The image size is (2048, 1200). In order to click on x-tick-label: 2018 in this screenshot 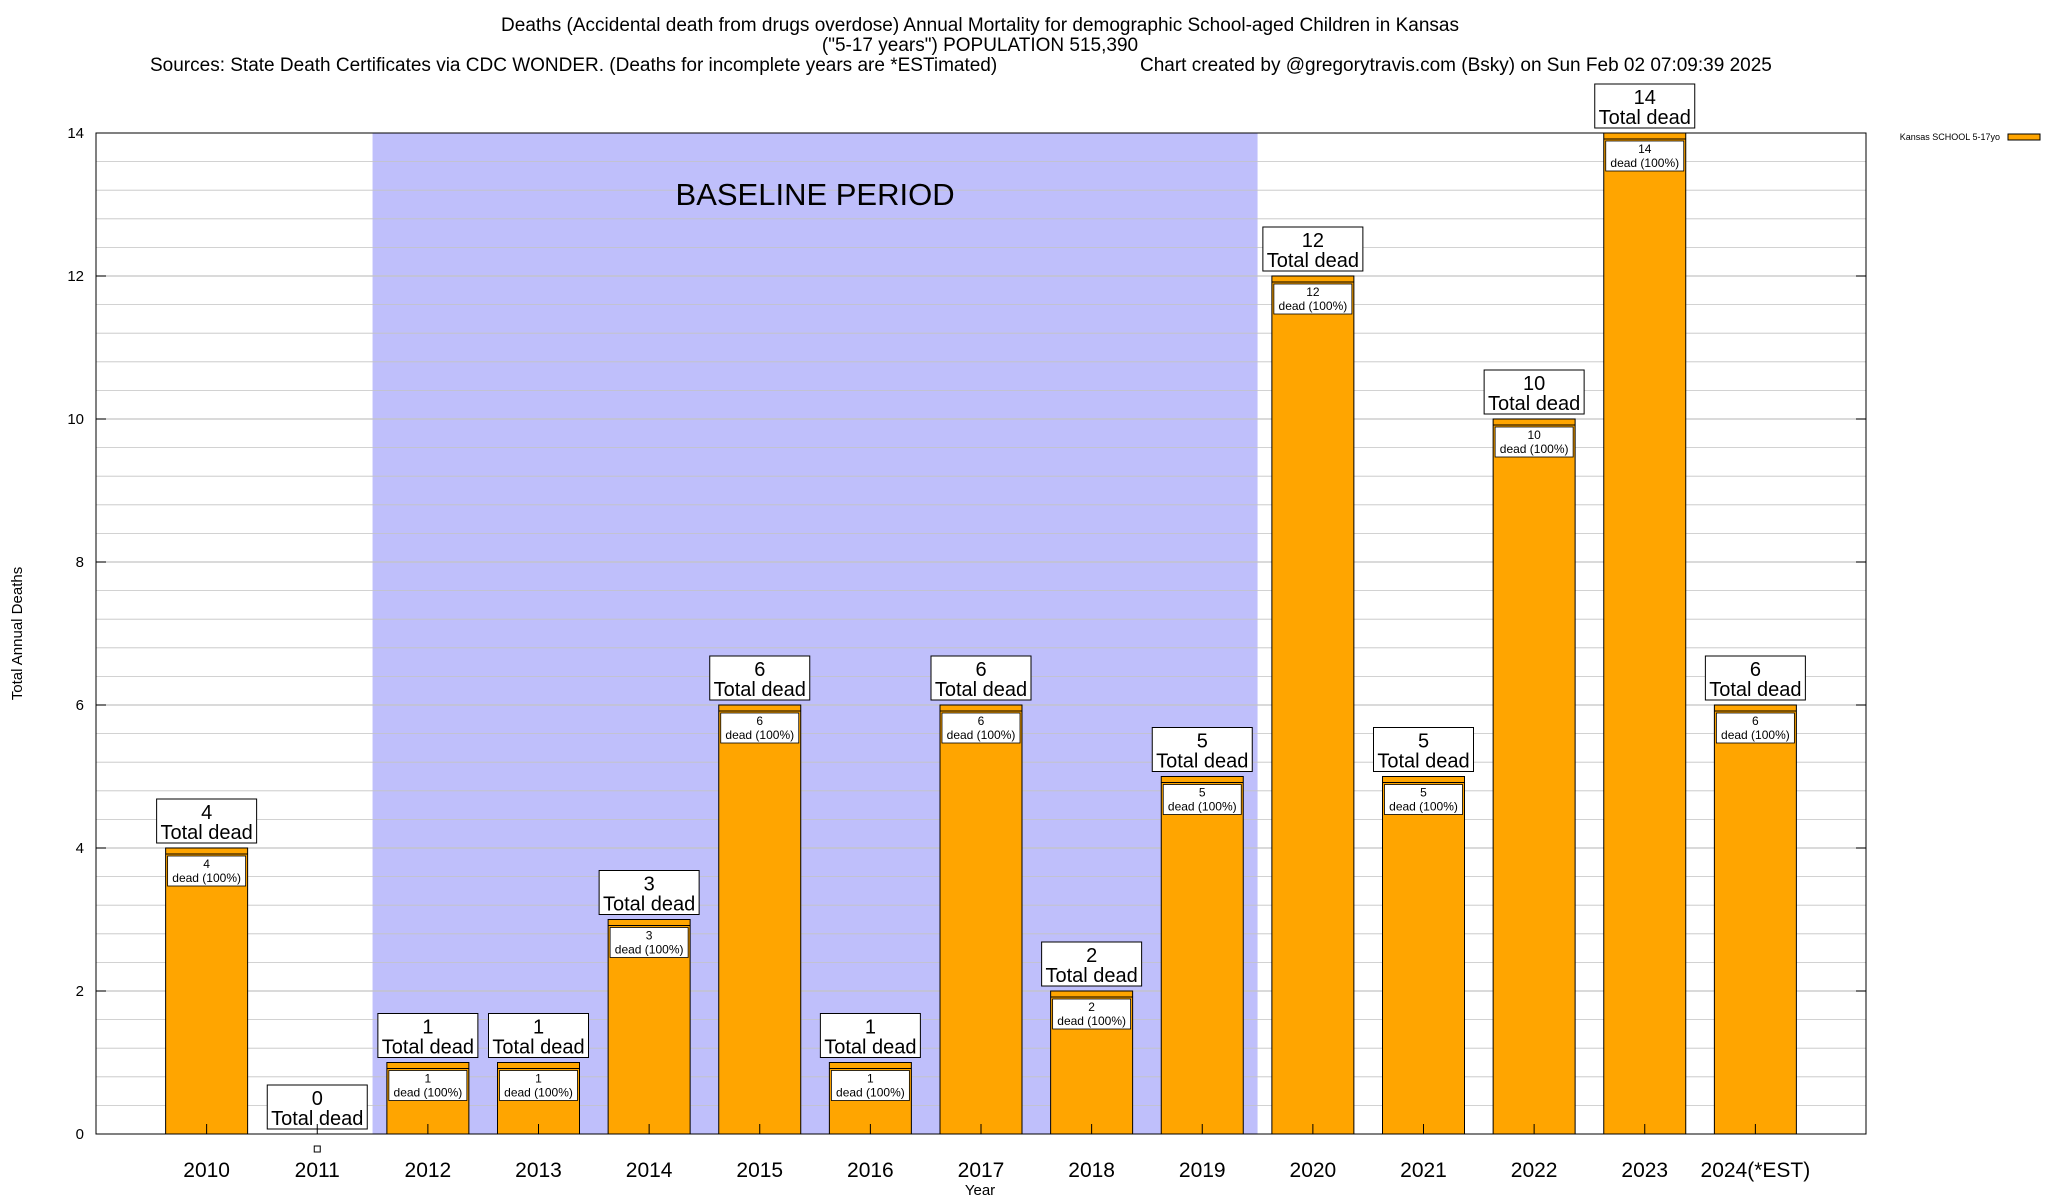, I will do `click(1091, 1170)`.